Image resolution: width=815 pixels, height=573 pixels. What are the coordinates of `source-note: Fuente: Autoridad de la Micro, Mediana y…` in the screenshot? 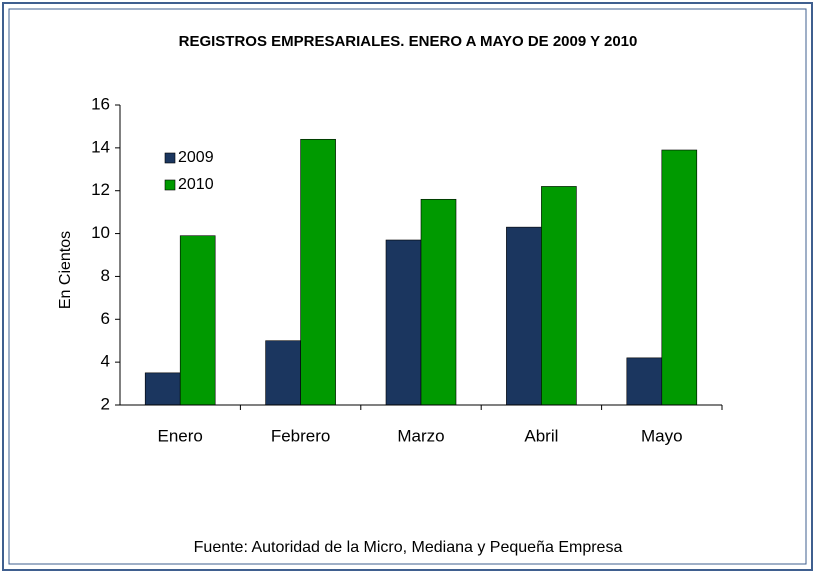 It's located at (408, 547).